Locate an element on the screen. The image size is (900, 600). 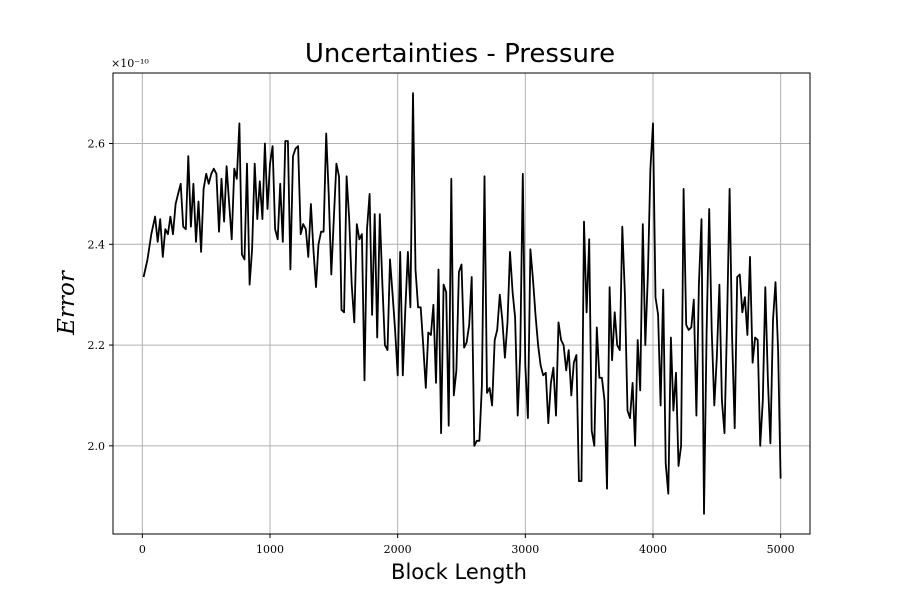
y-tick-label: 2.4 is located at coordinates (97, 244).